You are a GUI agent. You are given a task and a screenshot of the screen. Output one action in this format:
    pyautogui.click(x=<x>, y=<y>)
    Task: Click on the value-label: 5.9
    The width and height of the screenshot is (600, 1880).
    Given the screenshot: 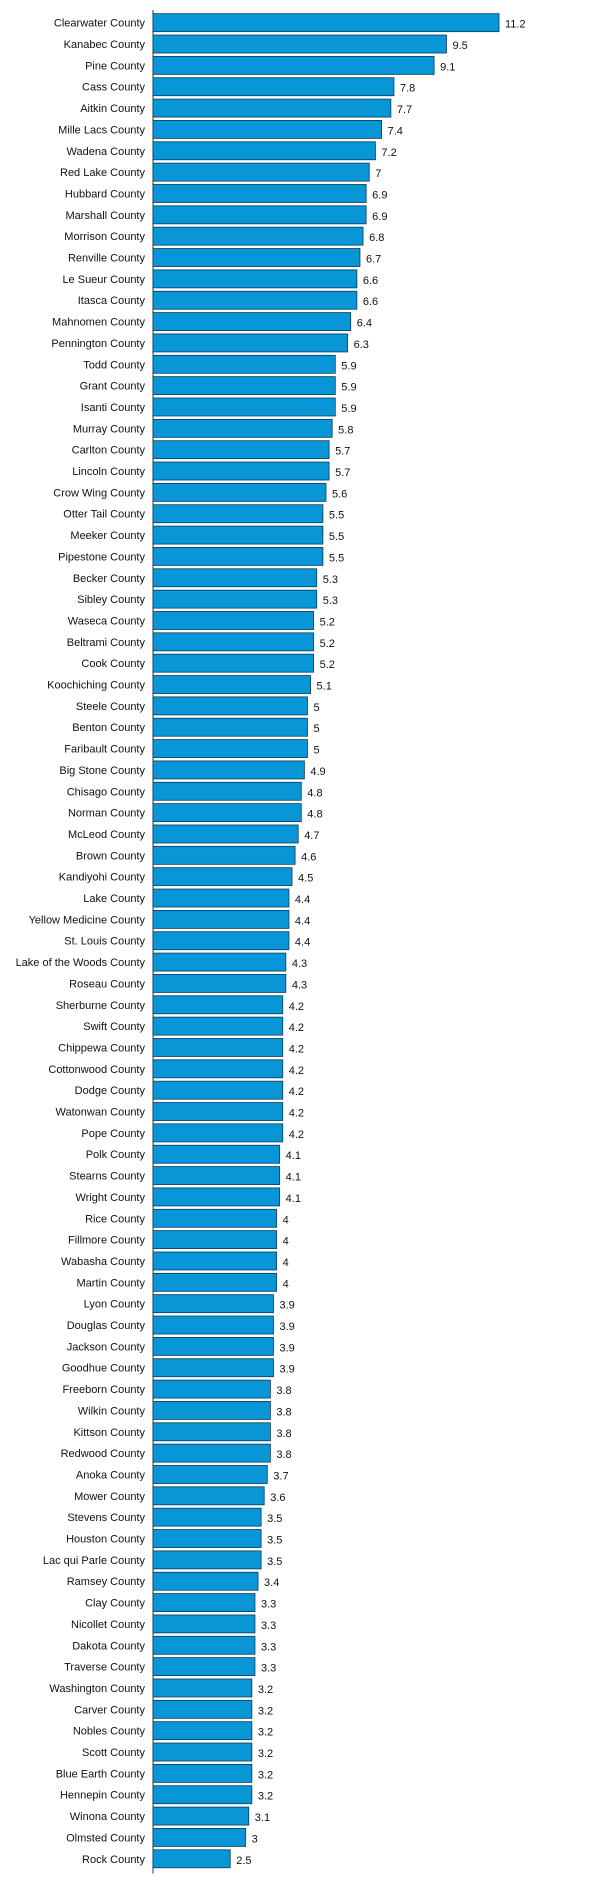 What is the action you would take?
    pyautogui.click(x=348, y=366)
    